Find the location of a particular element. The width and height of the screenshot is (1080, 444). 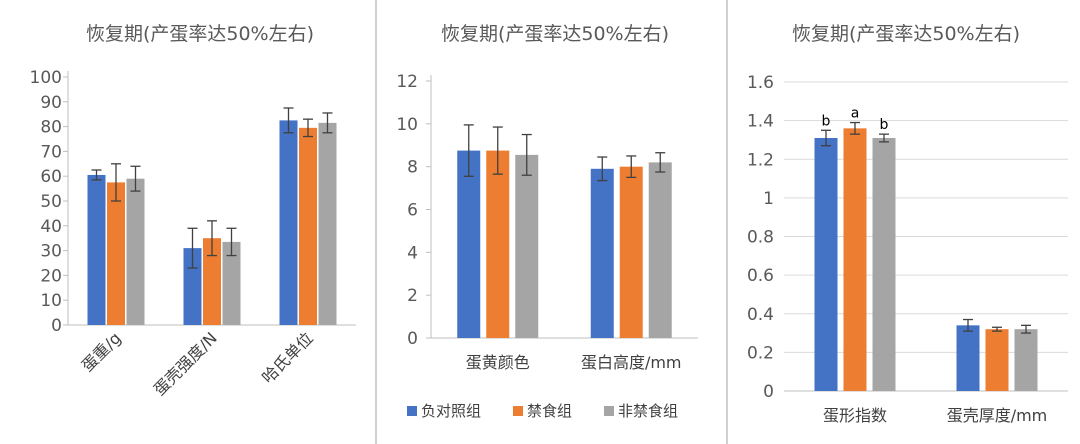

legend-label: 禁食组 is located at coordinates (549, 411).